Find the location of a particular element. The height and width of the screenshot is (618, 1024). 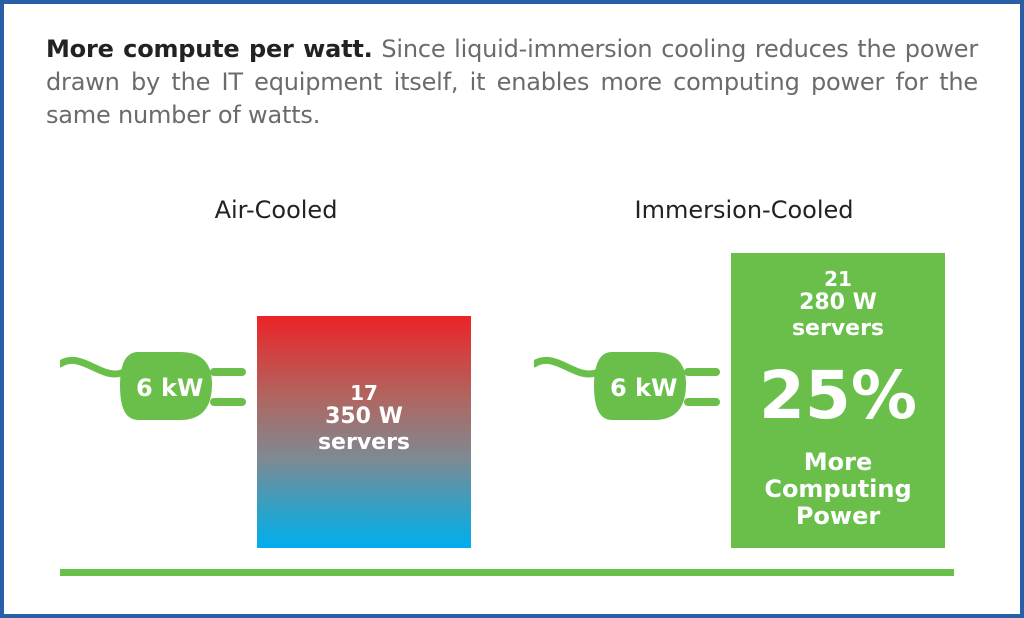

air-server-wattage: 350 W is located at coordinates (364, 416).